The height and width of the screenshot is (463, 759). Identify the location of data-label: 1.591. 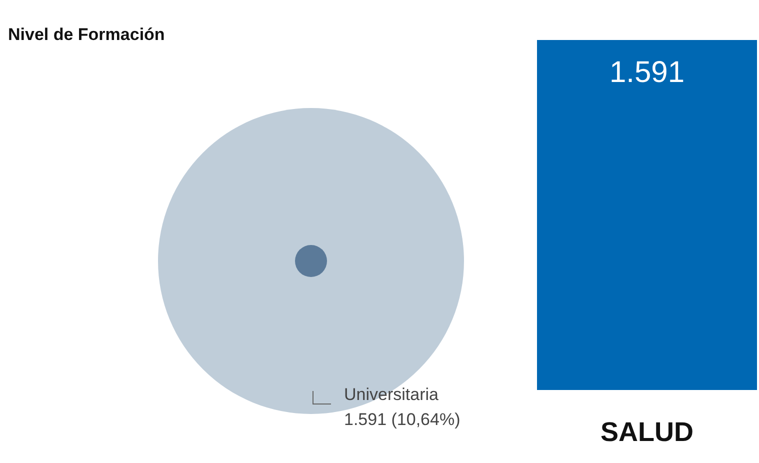
(647, 72).